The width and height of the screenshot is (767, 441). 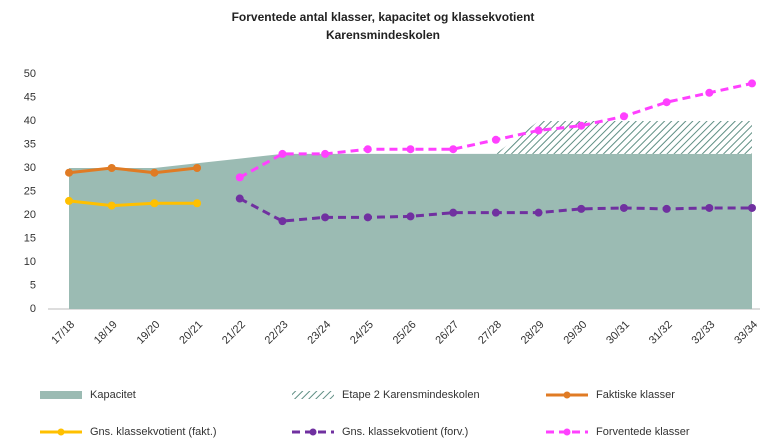 I want to click on x-tick-label: 24/25, so click(x=362, y=333).